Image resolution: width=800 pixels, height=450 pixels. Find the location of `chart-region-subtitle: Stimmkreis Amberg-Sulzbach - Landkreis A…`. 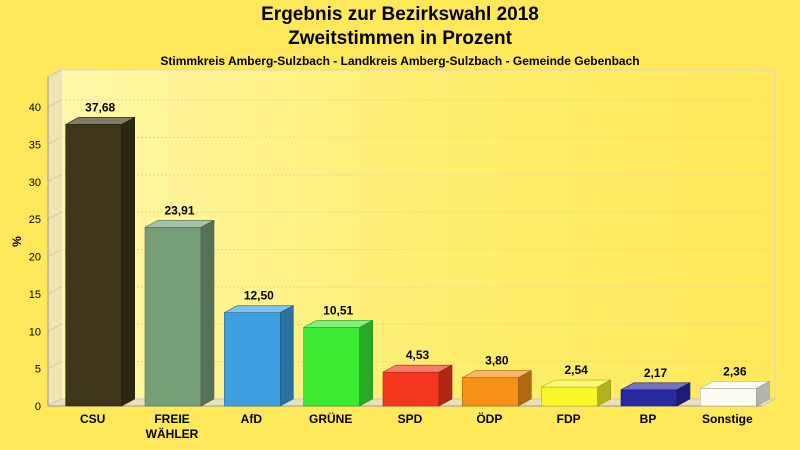

chart-region-subtitle: Stimmkreis Amberg-Sulzbach - Landkreis A… is located at coordinates (400, 61).